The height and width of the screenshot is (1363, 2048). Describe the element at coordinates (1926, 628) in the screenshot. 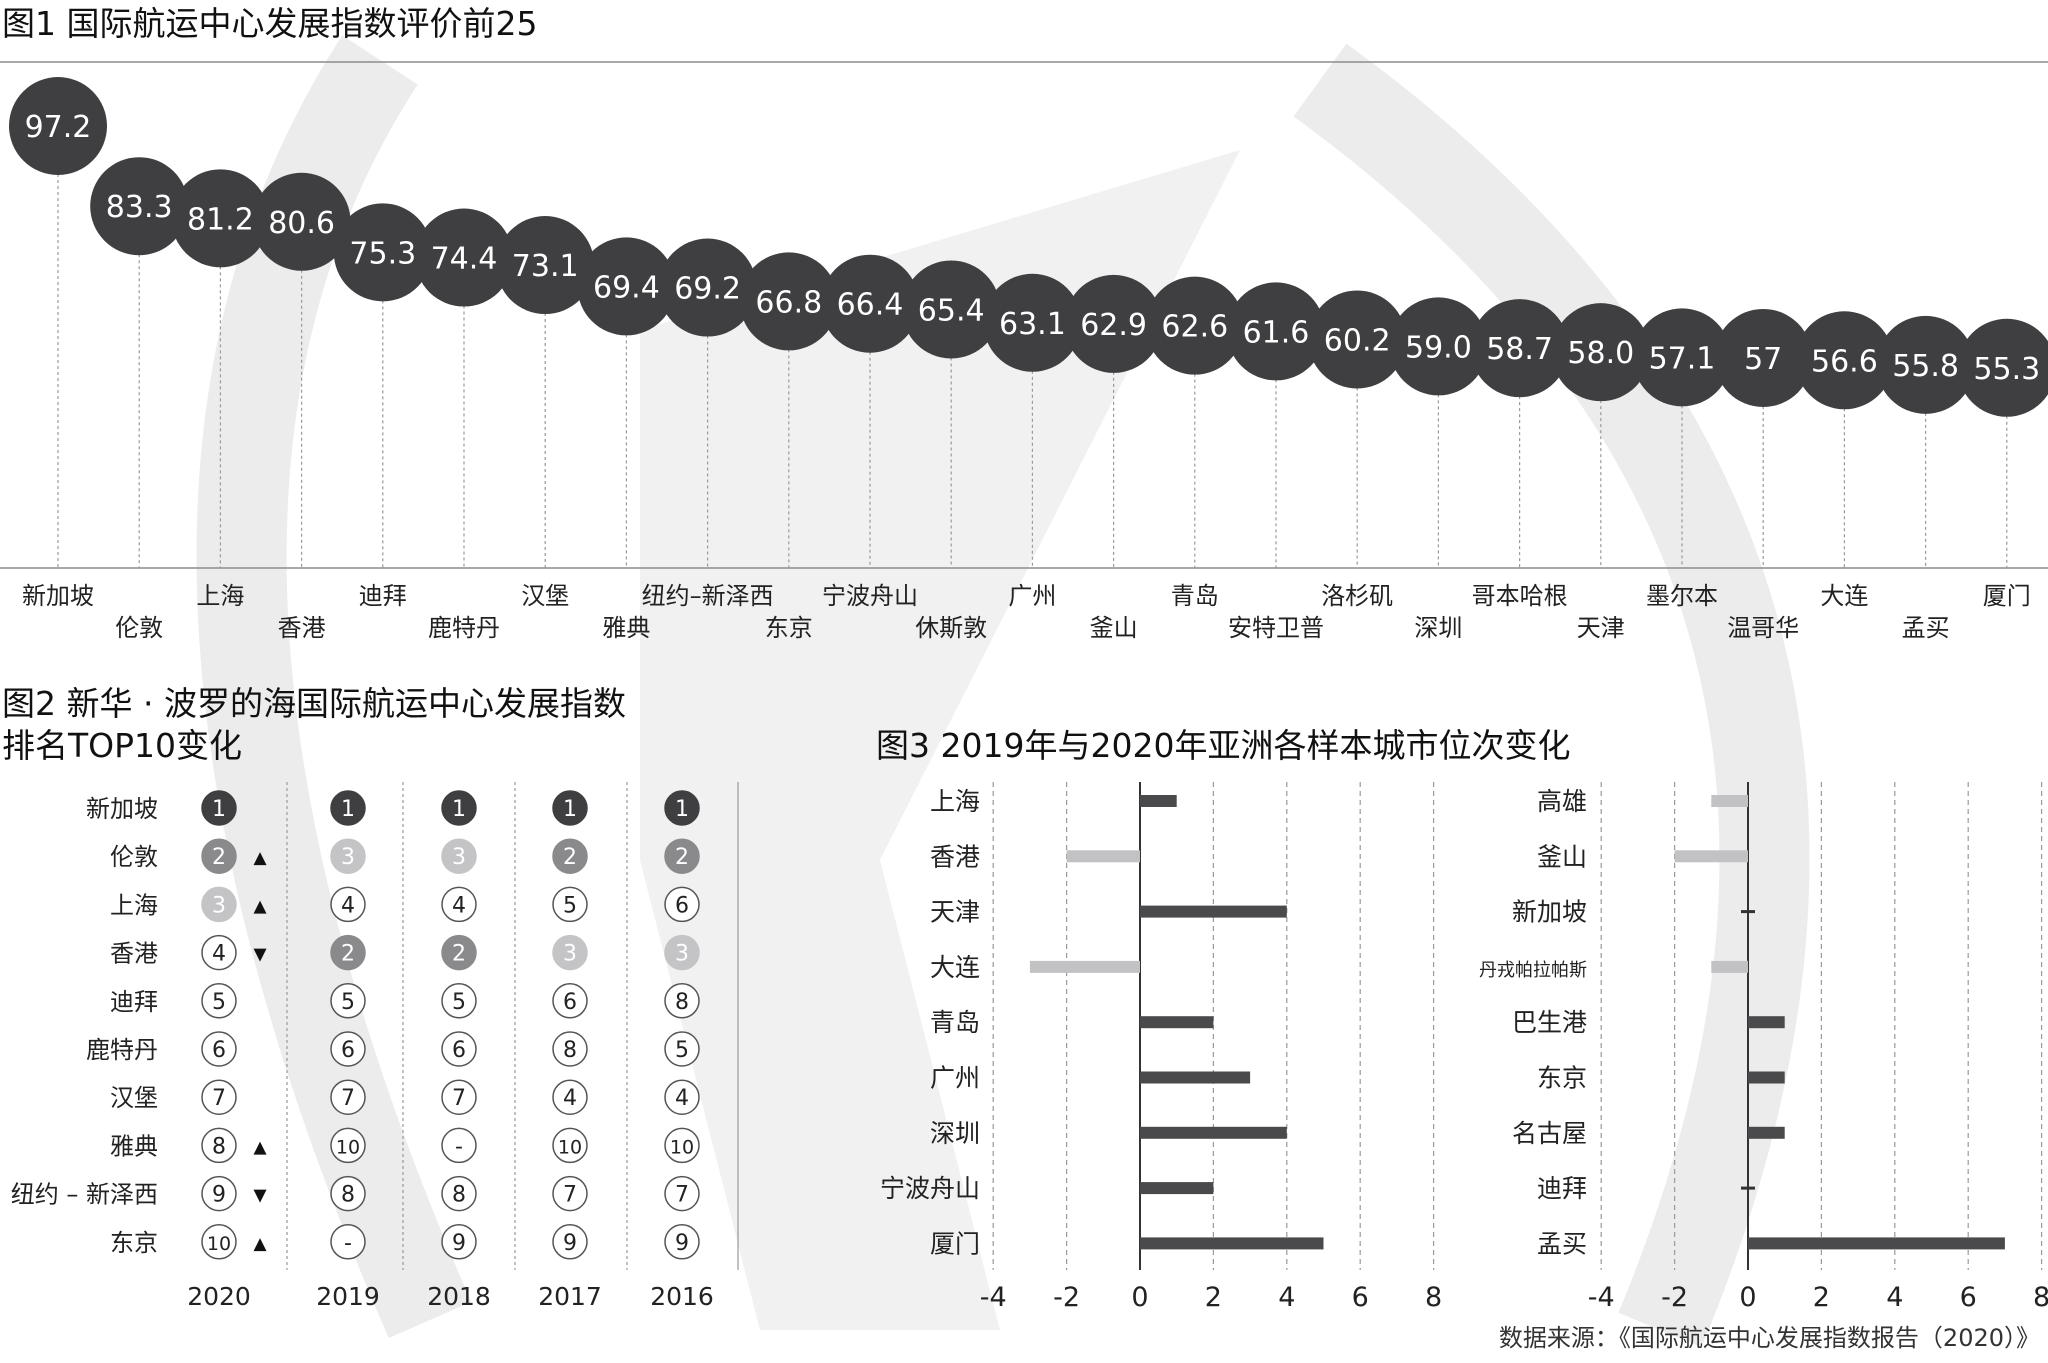

I see `fig1-city-label: 孟买` at that location.